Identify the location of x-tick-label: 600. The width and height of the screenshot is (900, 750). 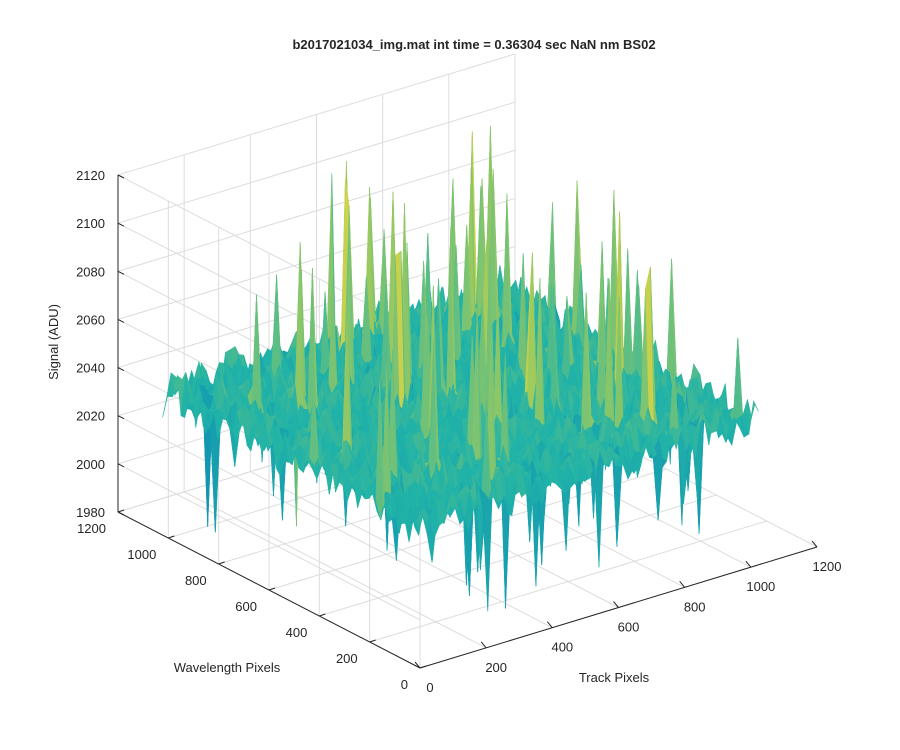
(629, 627).